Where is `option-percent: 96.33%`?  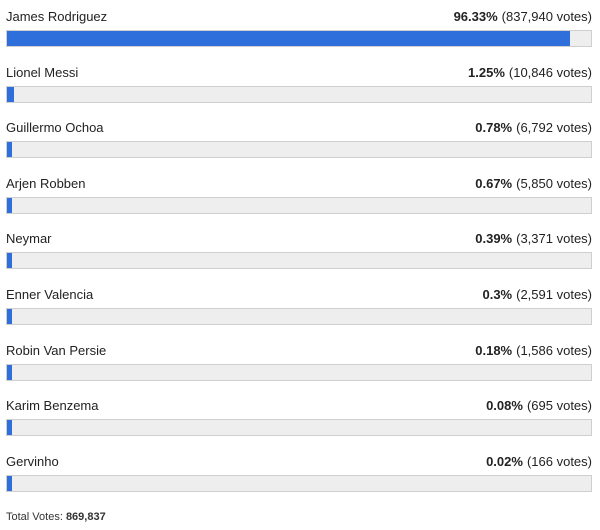
option-percent: 96.33% is located at coordinates (475, 16).